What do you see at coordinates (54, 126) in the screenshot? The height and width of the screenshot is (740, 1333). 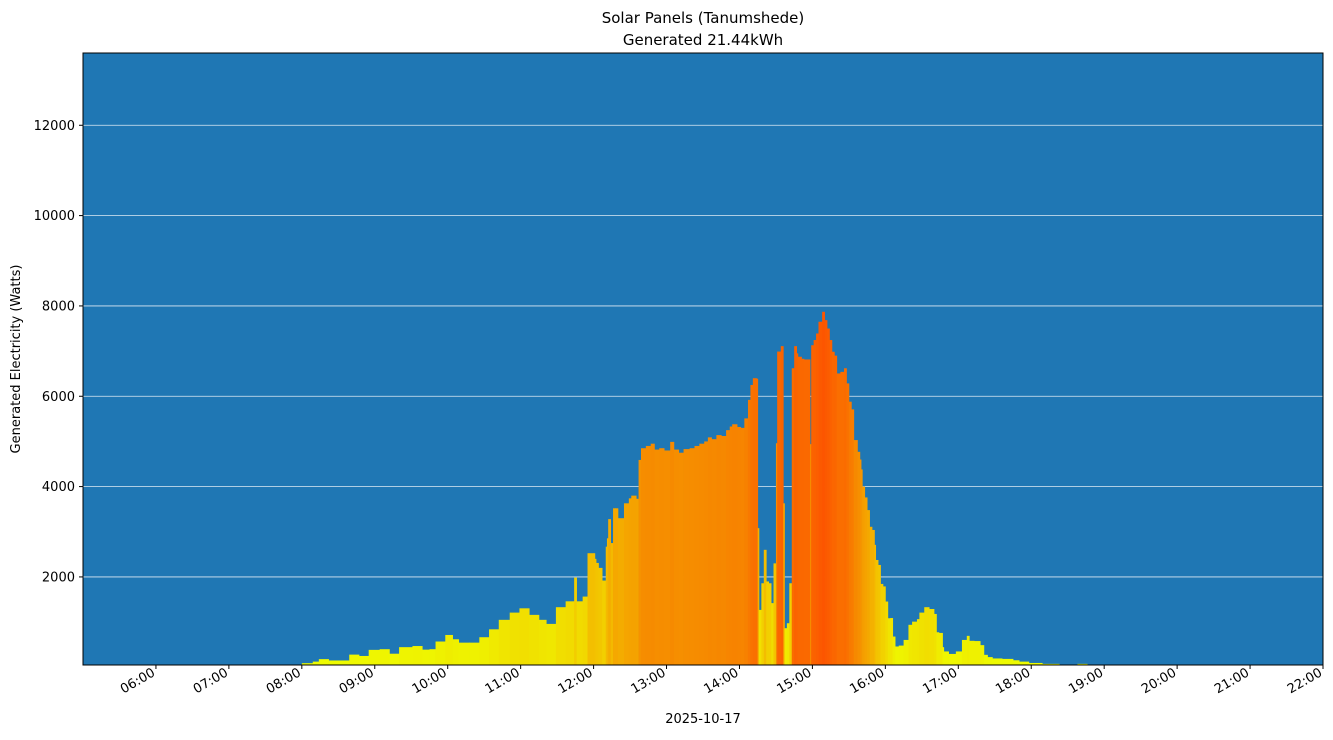 I see `y-tick-label: 12000` at bounding box center [54, 126].